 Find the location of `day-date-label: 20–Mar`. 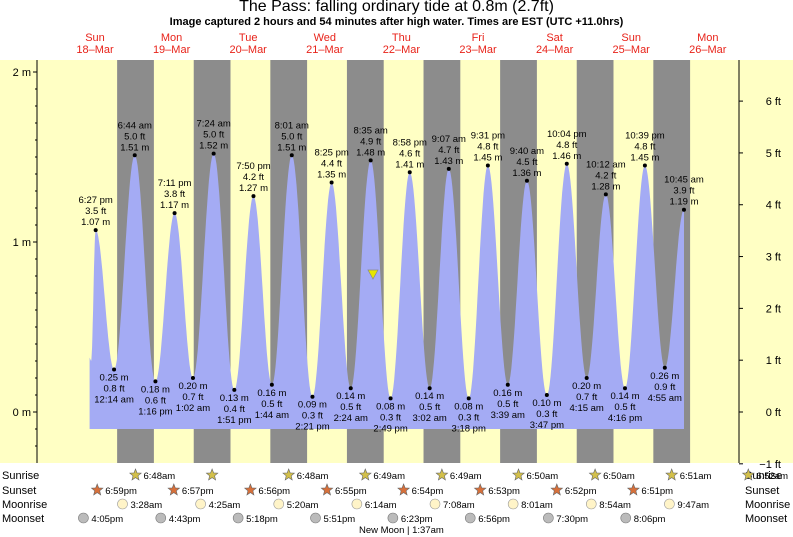

day-date-label: 20–Mar is located at coordinates (249, 50).